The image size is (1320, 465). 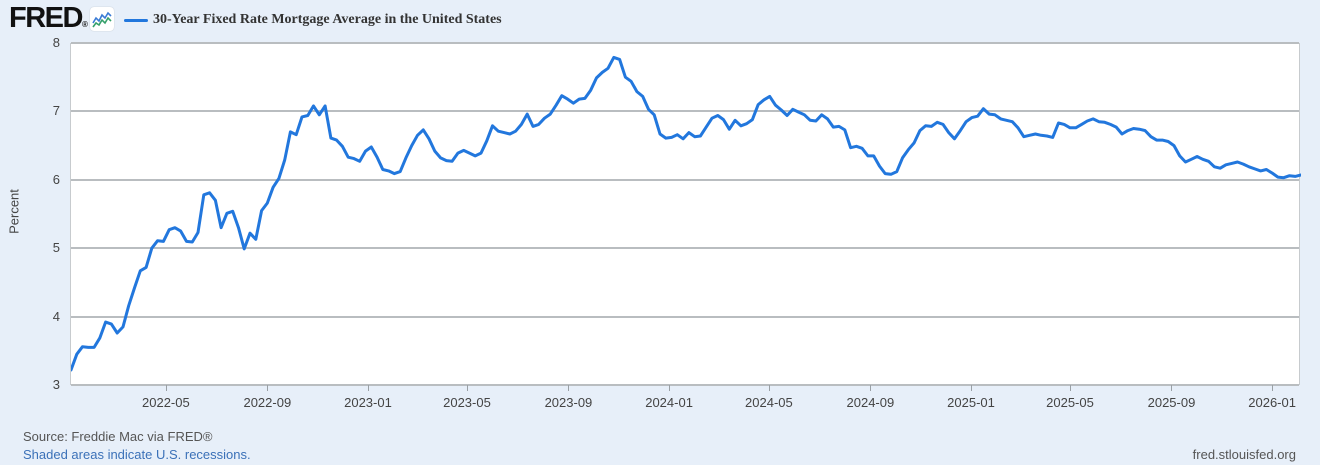 I want to click on y-tick-label: 8, so click(x=56, y=42).